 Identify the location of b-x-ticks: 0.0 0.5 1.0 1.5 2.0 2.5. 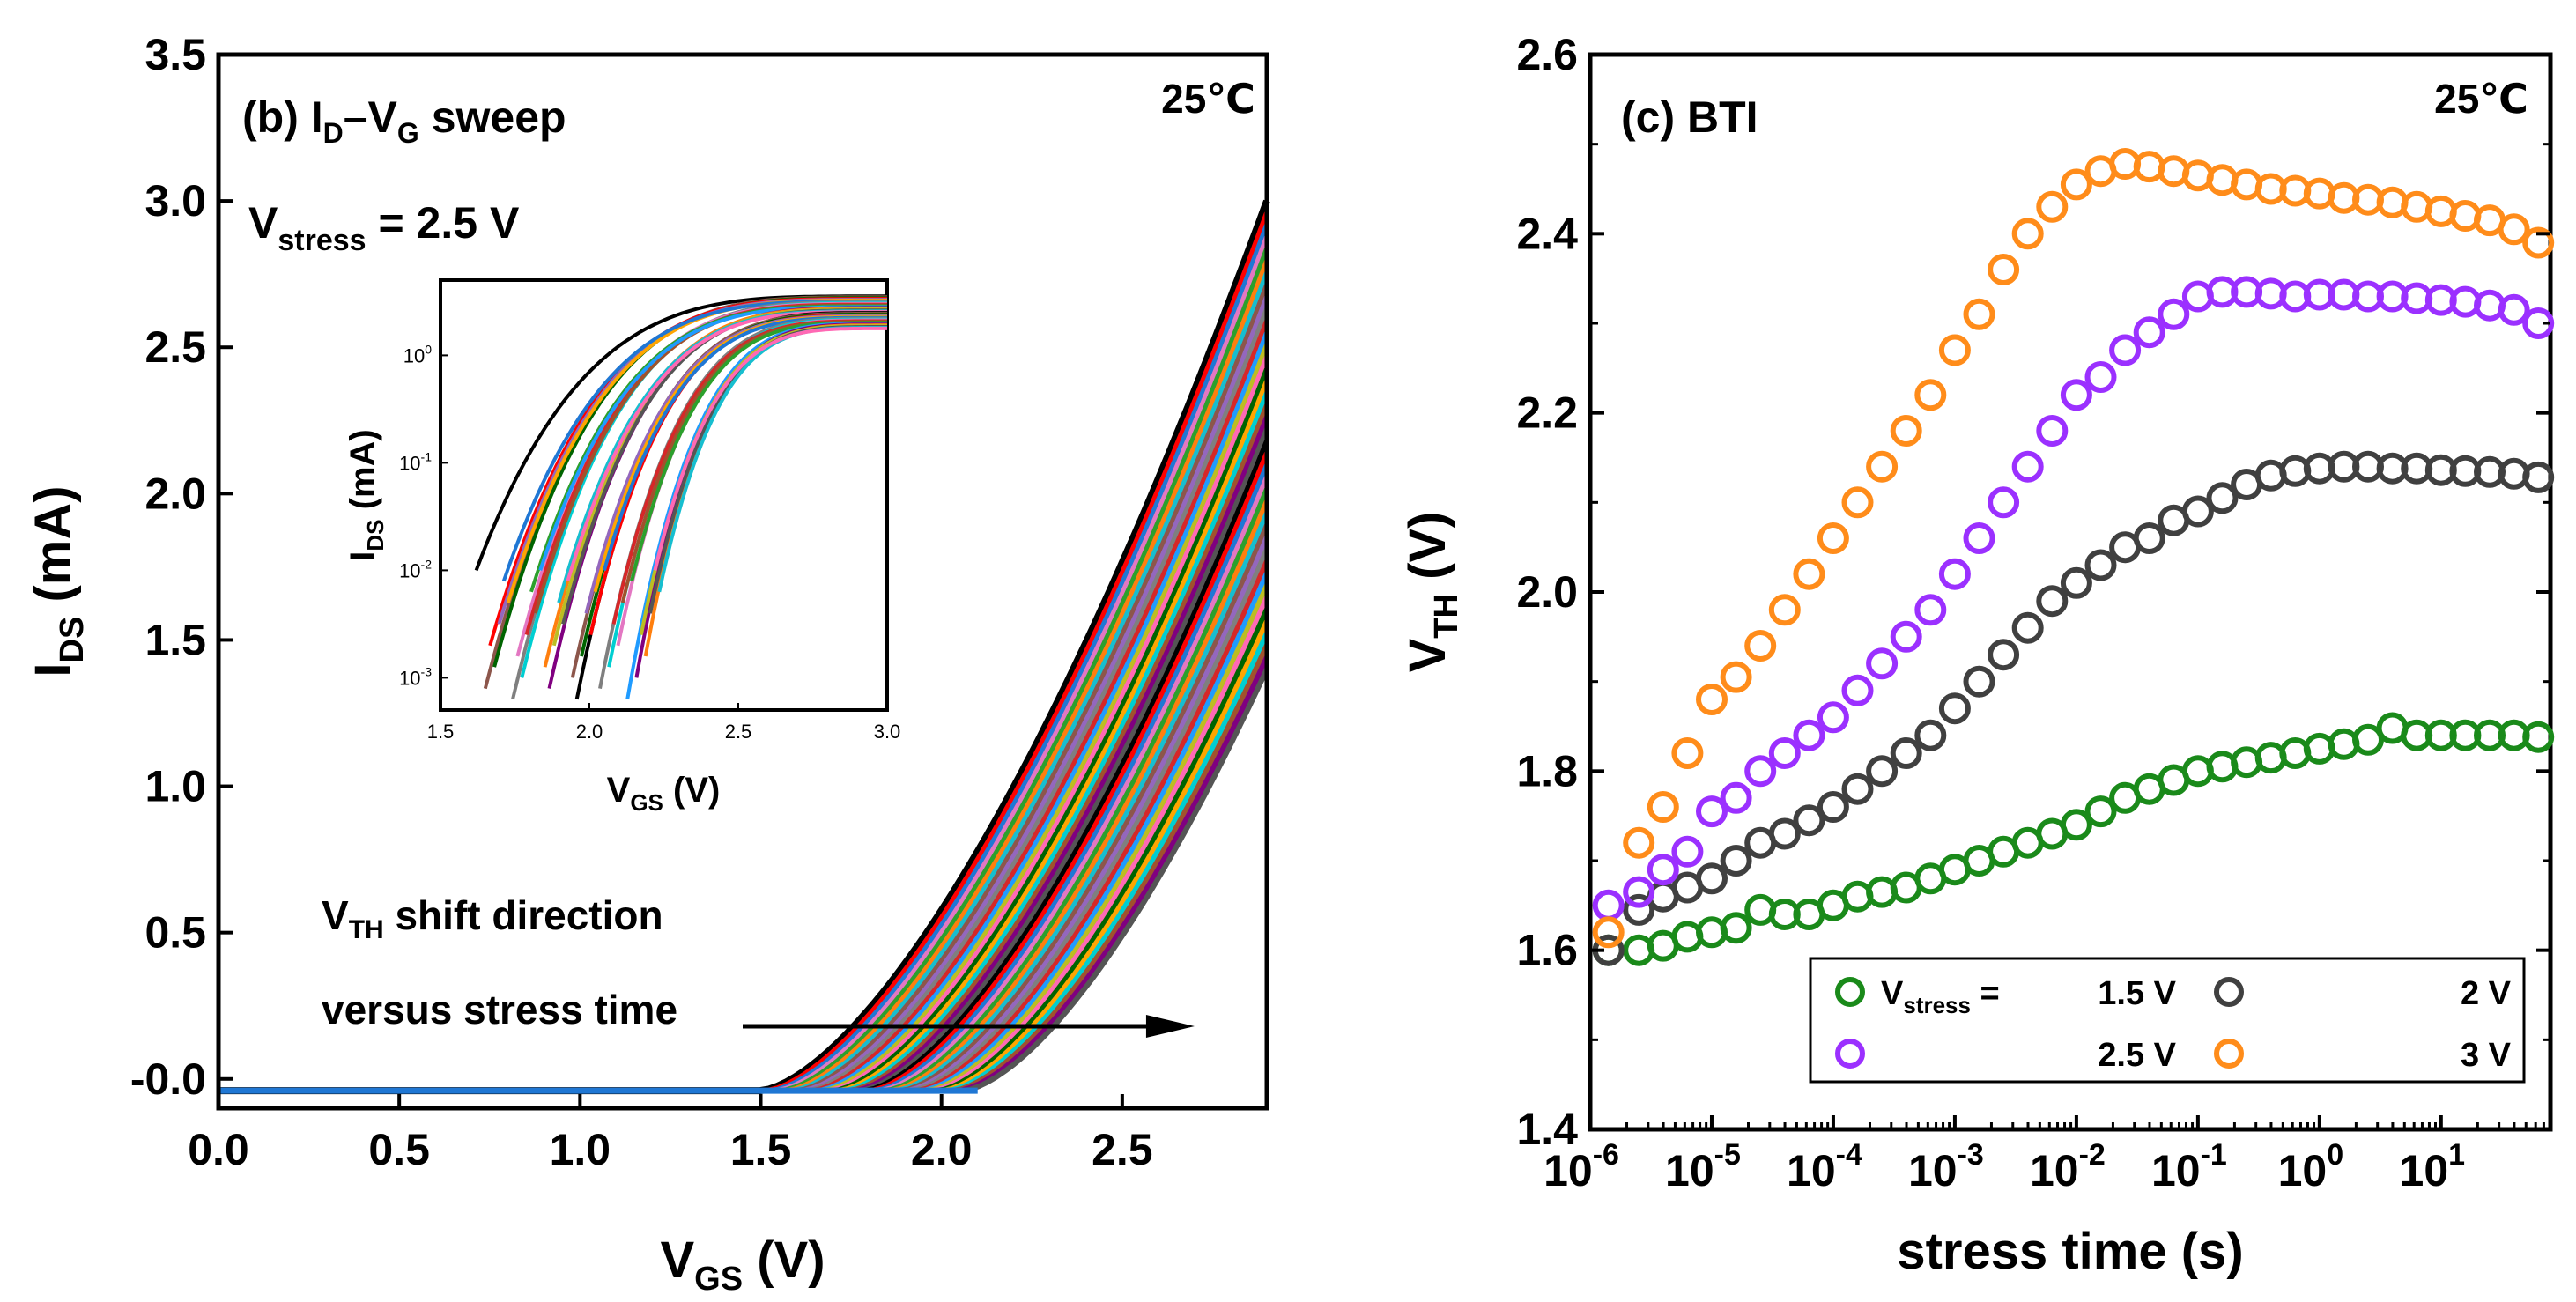
(670, 1134).